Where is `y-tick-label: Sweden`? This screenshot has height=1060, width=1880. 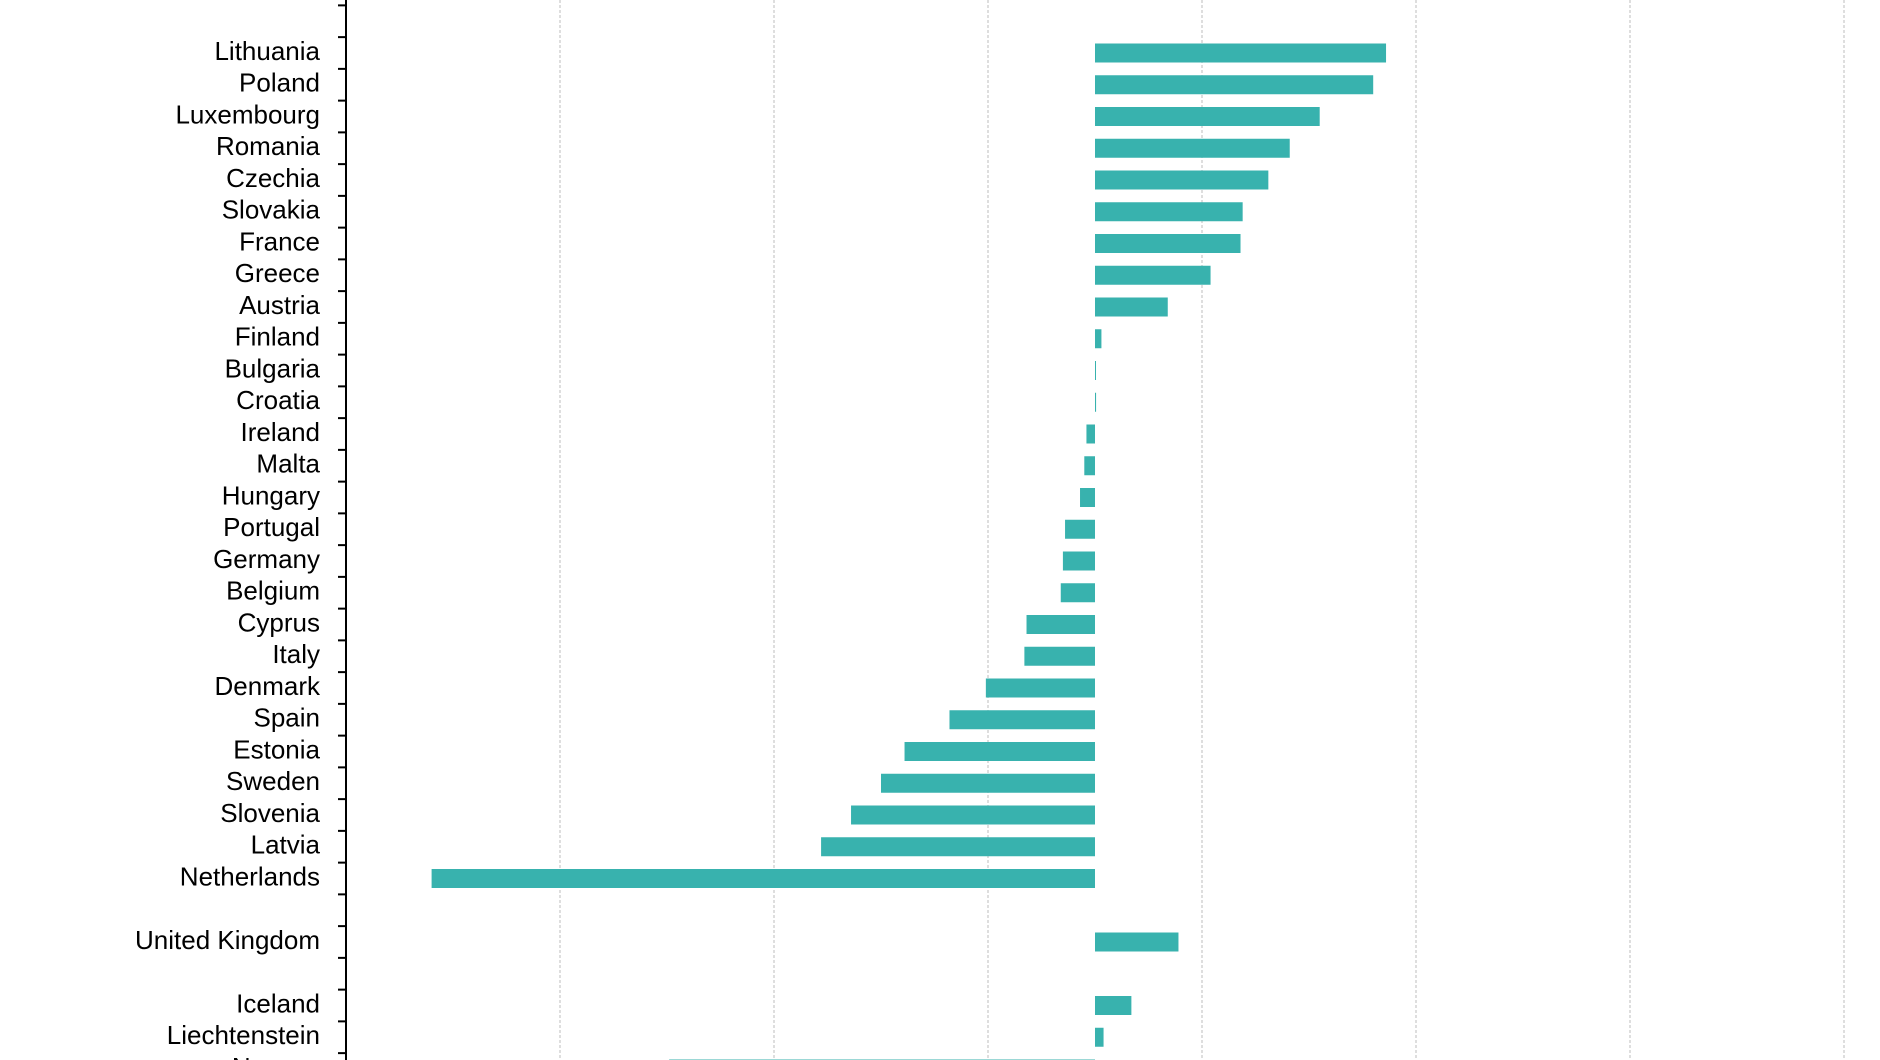
y-tick-label: Sweden is located at coordinates (273, 781).